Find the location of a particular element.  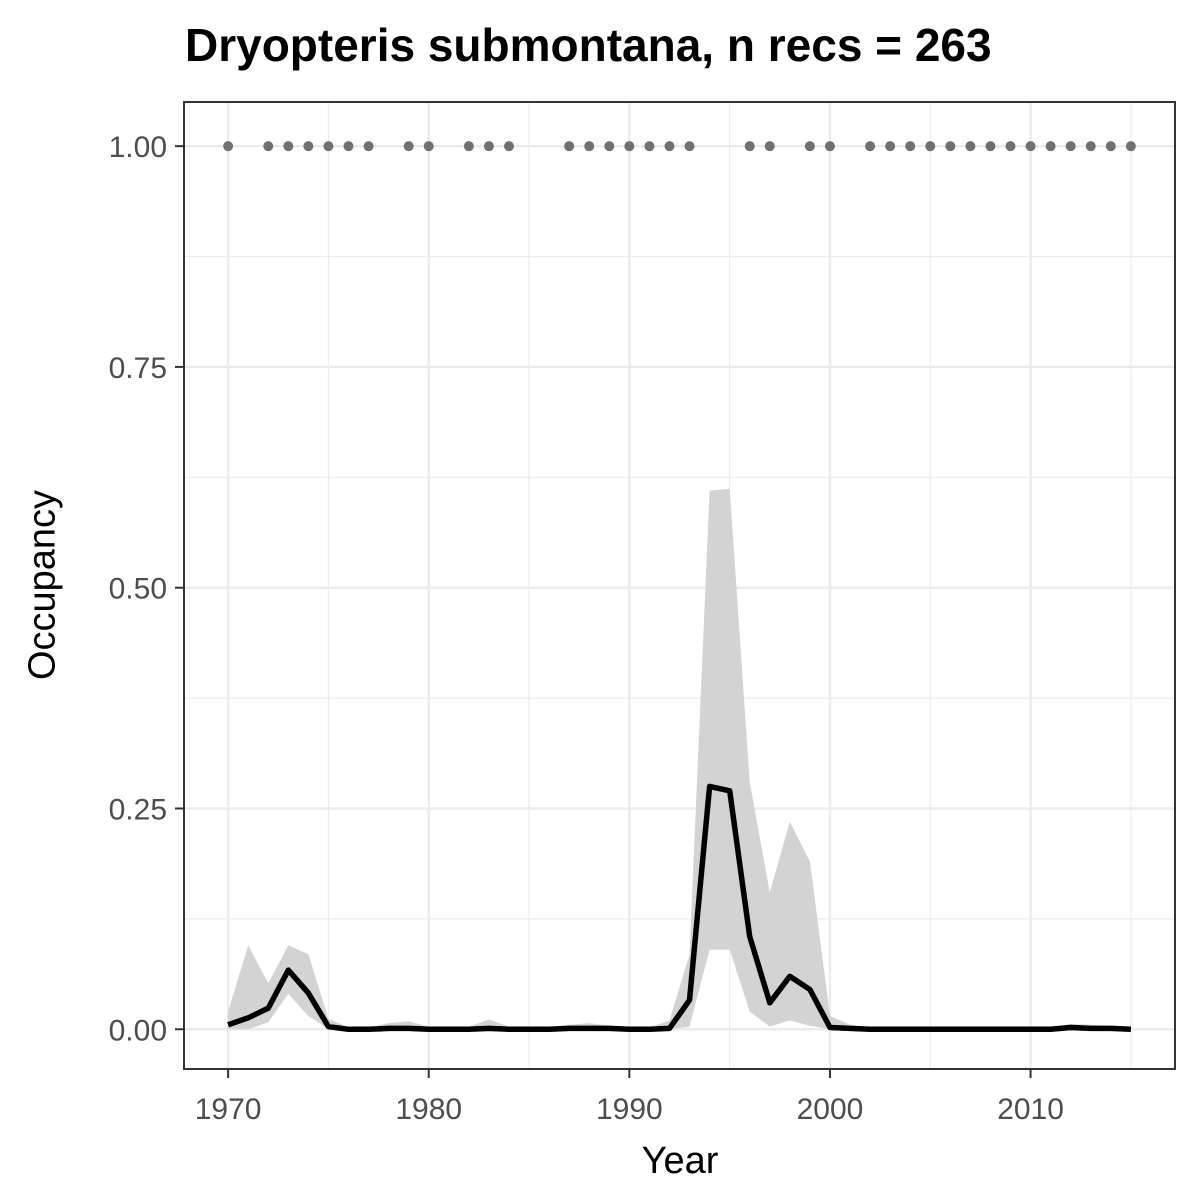

y-tick-label: 0.75 is located at coordinates (138, 368).